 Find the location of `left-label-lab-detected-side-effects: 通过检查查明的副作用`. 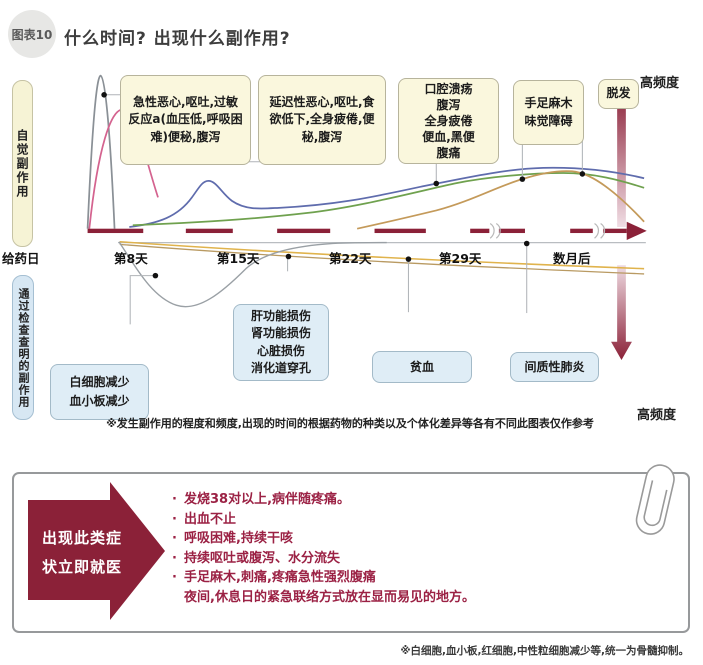

left-label-lab-detected-side-effects: 通过检查查明的副作用 is located at coordinates (23, 347).